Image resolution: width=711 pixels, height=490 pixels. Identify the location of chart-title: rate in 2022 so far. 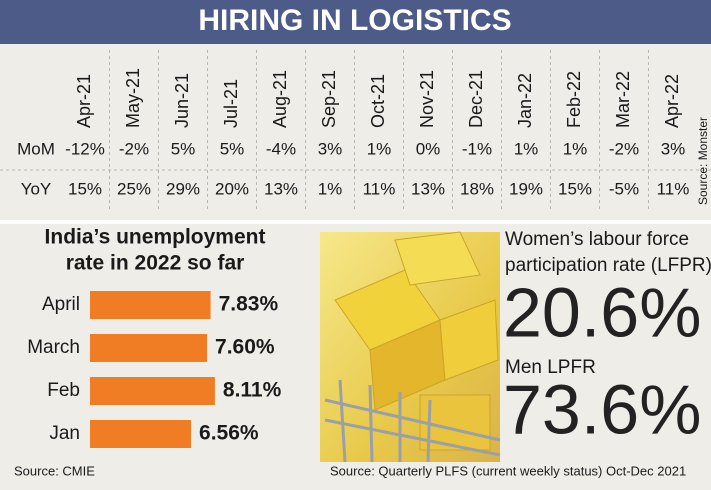
(155, 263).